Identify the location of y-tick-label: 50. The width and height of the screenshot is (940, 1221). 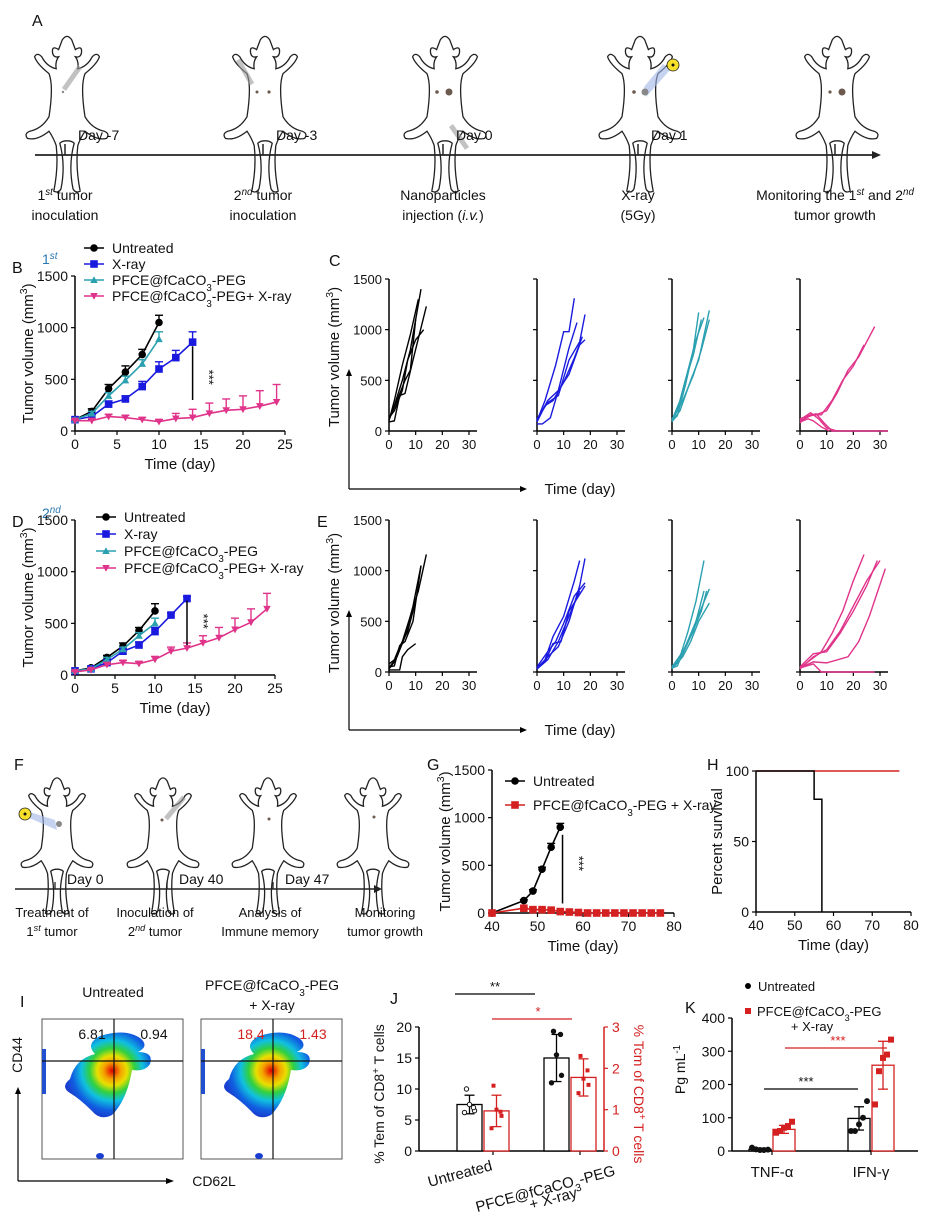
(741, 842).